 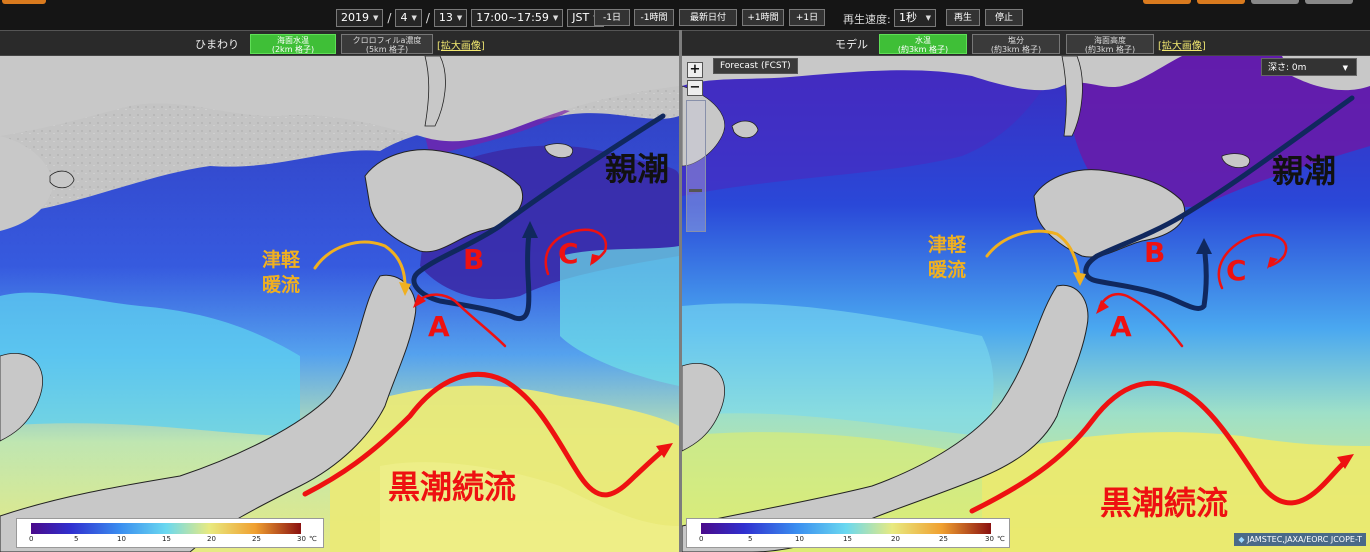 I want to click on tab-sea-height-3km: 海面高度 (約3km 格子), so click(x=1110, y=44).